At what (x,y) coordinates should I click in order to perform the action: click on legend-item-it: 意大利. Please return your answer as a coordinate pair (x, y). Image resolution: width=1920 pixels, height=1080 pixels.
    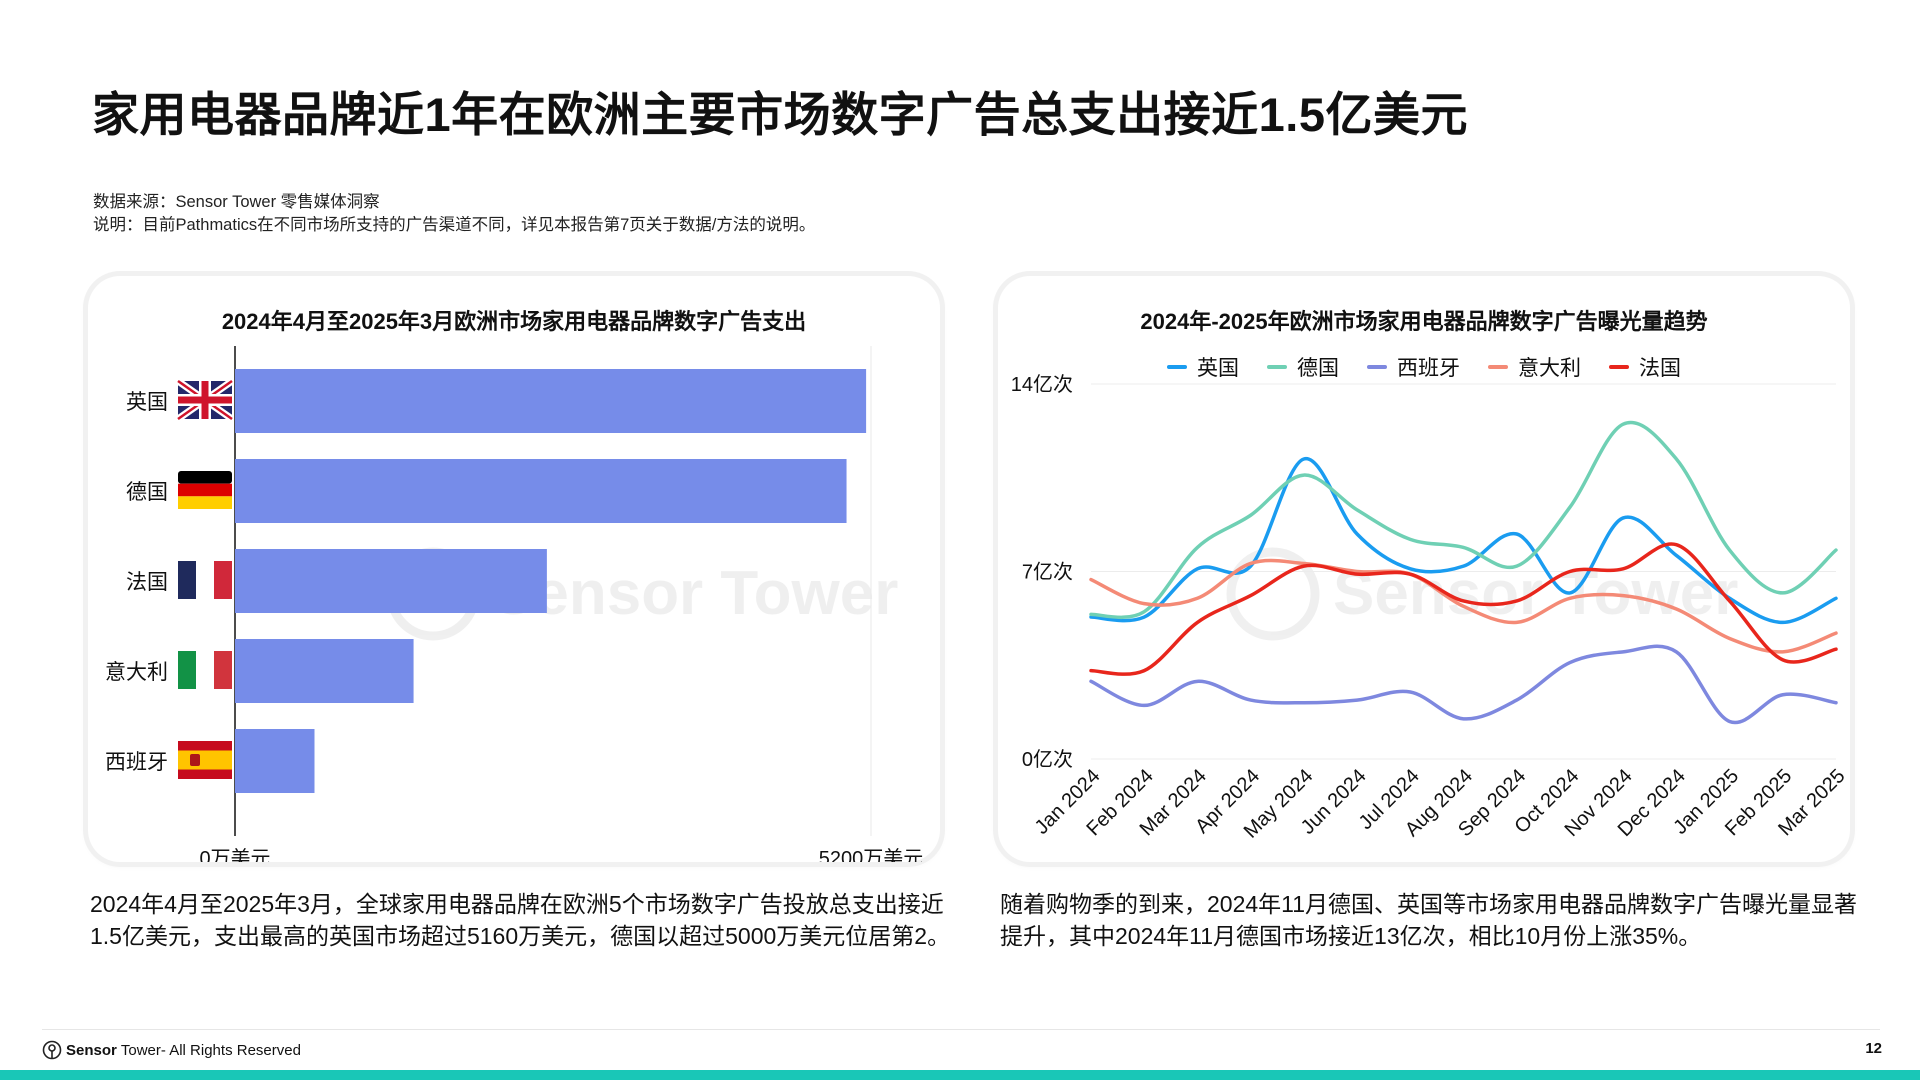
    Looking at the image, I should click on (1534, 367).